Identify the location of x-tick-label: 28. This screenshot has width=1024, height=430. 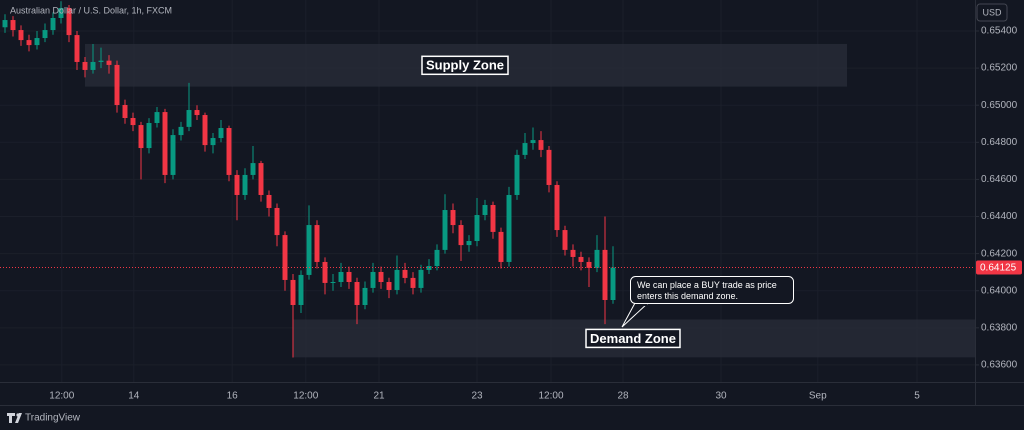
(623, 396).